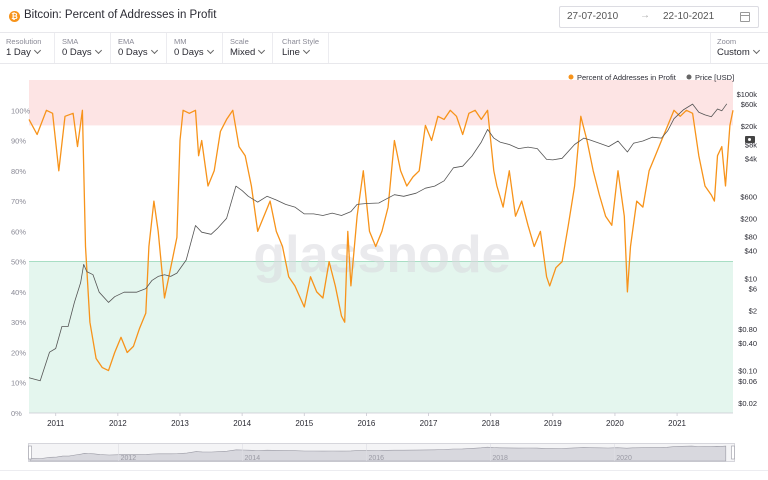  What do you see at coordinates (689, 77) in the screenshot?
I see `legend-swatch-price` at bounding box center [689, 77].